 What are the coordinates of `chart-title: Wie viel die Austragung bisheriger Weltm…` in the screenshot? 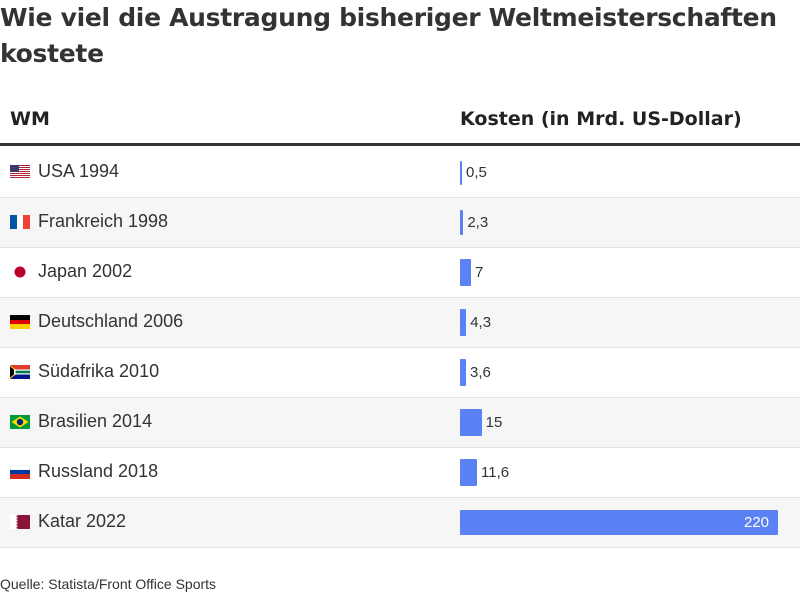 It's located at (388, 35).